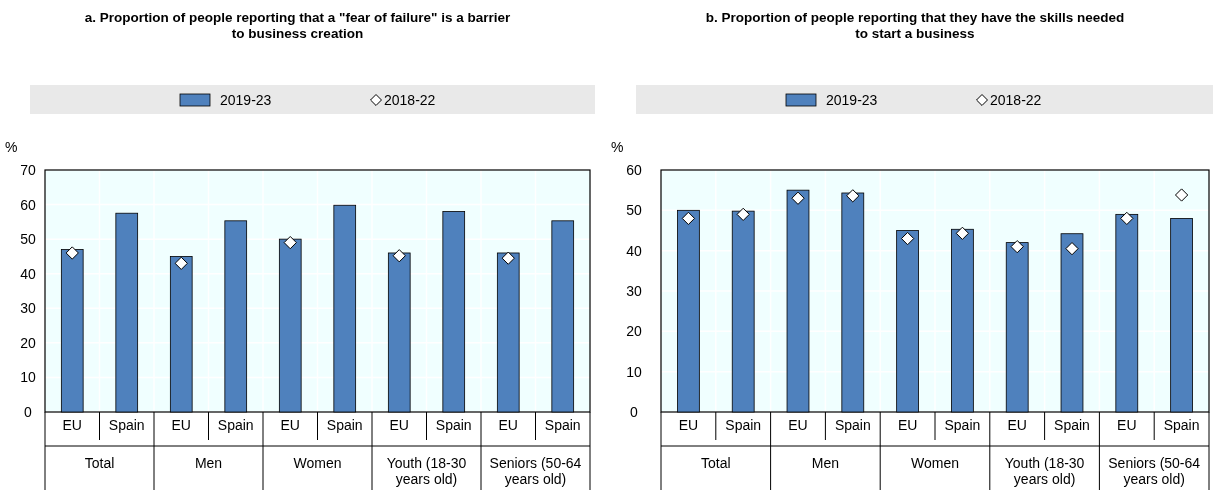 The height and width of the screenshot is (490, 1213). Describe the element at coordinates (297, 25) in the screenshot. I see `chart-title: a. Proportion of people reporting that a "fear of failure" is a barrier to business creation` at that location.